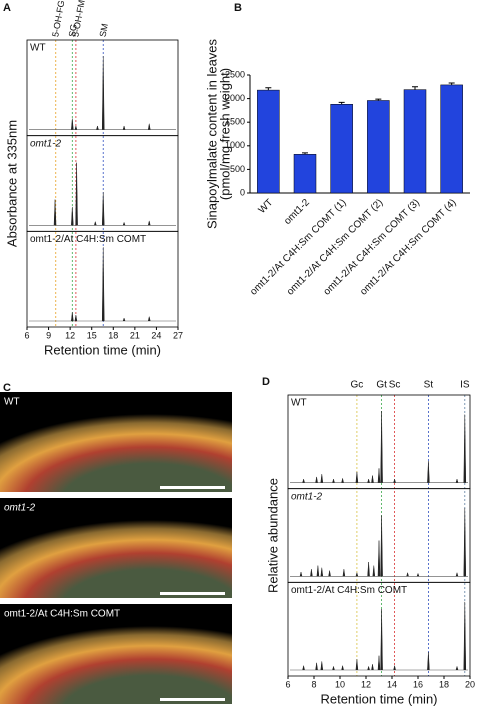 The image size is (478, 711). What do you see at coordinates (7, 388) in the screenshot?
I see `panel-label: C` at bounding box center [7, 388].